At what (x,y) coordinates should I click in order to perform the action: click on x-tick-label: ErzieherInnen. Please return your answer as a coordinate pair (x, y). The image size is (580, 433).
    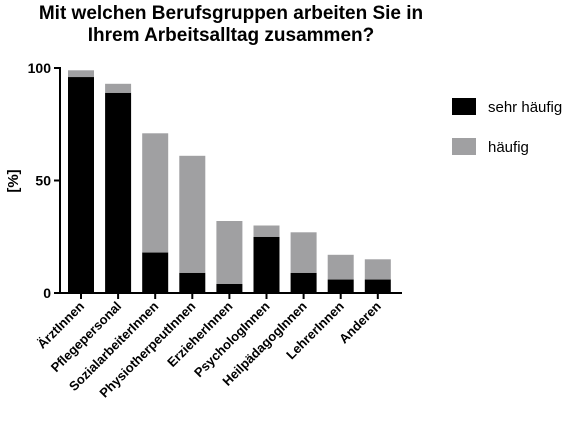
    Looking at the image, I should click on (199, 333).